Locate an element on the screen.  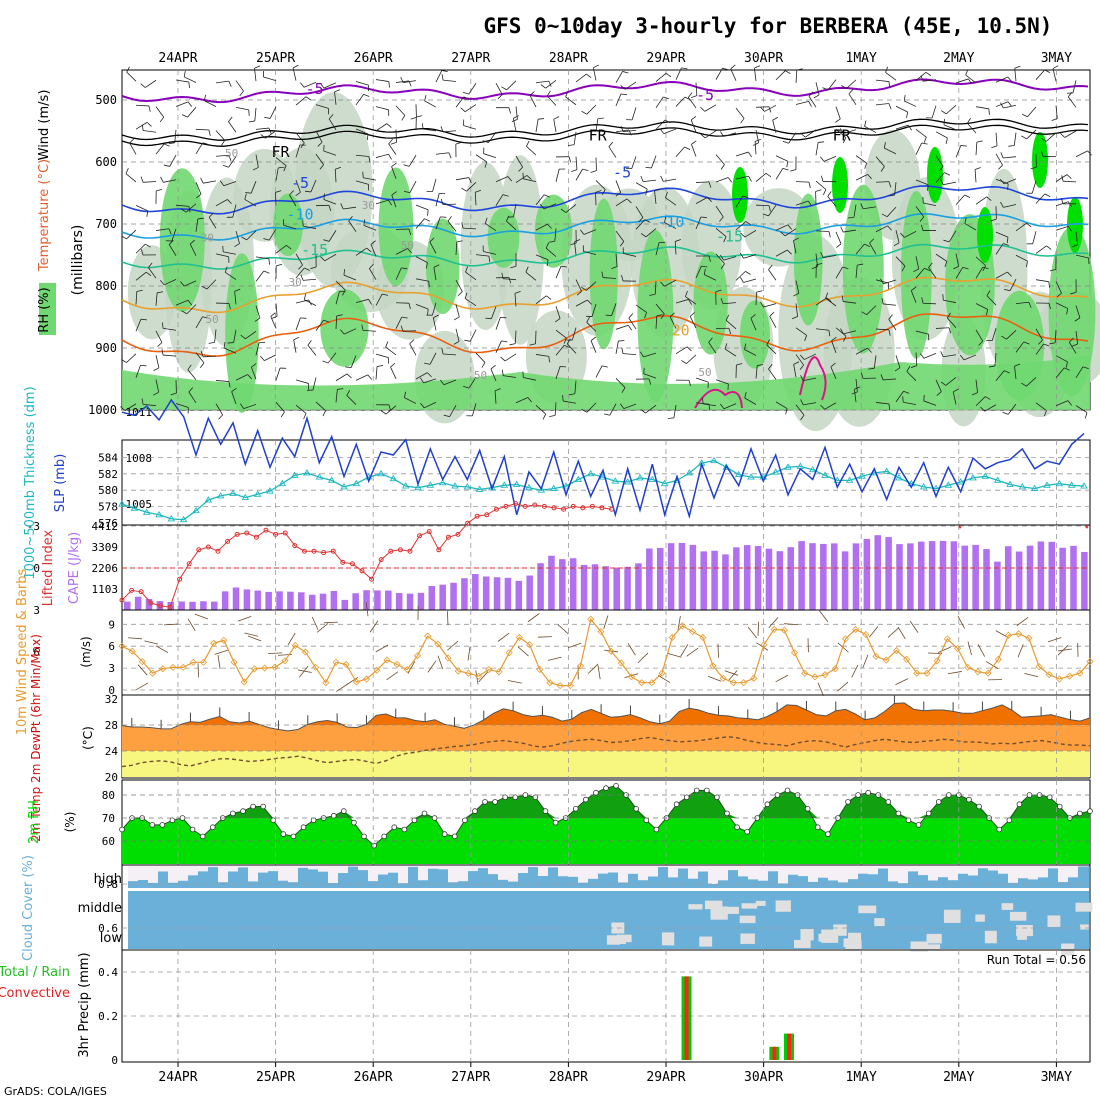
lifted-index-marker is located at coordinates (247, 533).